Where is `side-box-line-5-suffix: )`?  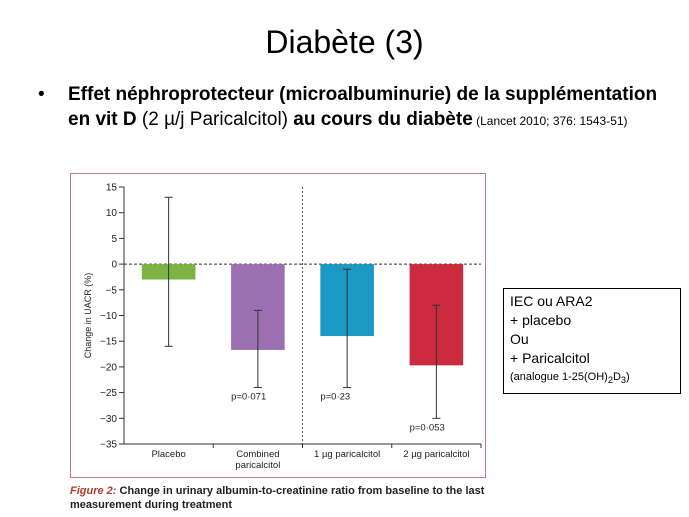
side-box-line-5-suffix: ) is located at coordinates (627, 377).